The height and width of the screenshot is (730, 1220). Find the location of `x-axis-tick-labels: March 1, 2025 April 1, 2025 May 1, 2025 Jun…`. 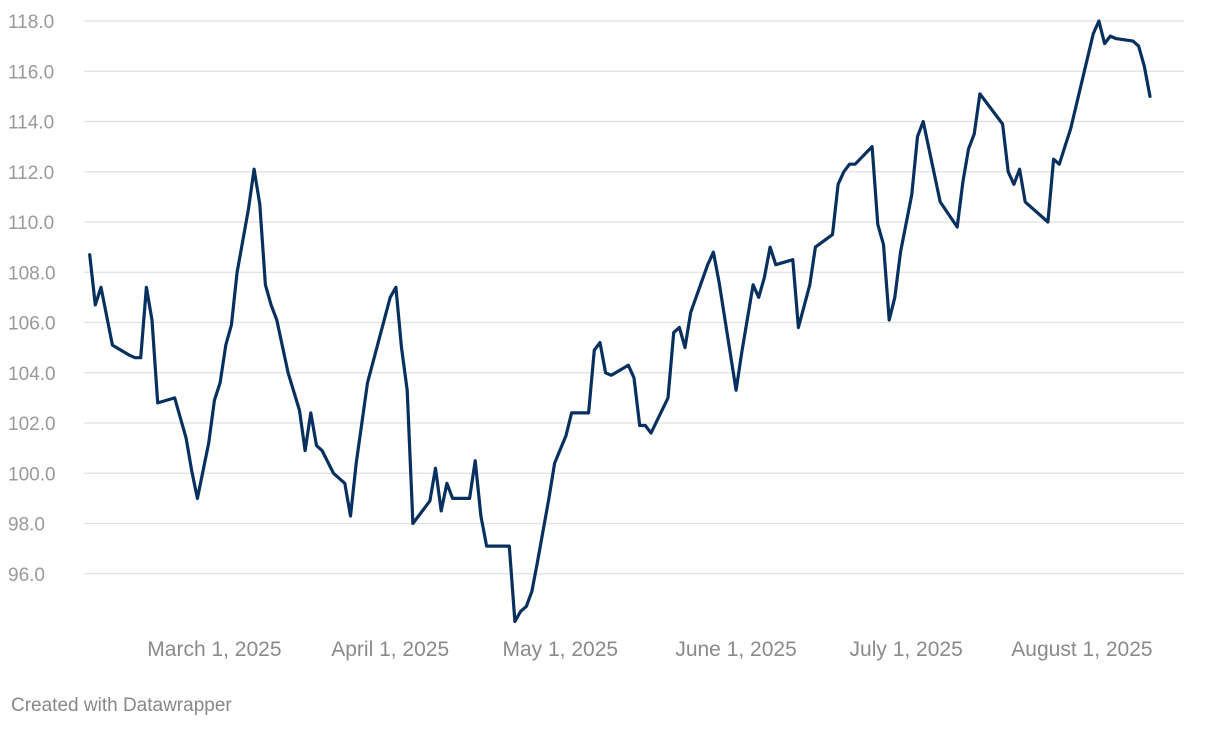

x-axis-tick-labels: March 1, 2025 April 1, 2025 May 1, 2025 Jun… is located at coordinates (649, 649).